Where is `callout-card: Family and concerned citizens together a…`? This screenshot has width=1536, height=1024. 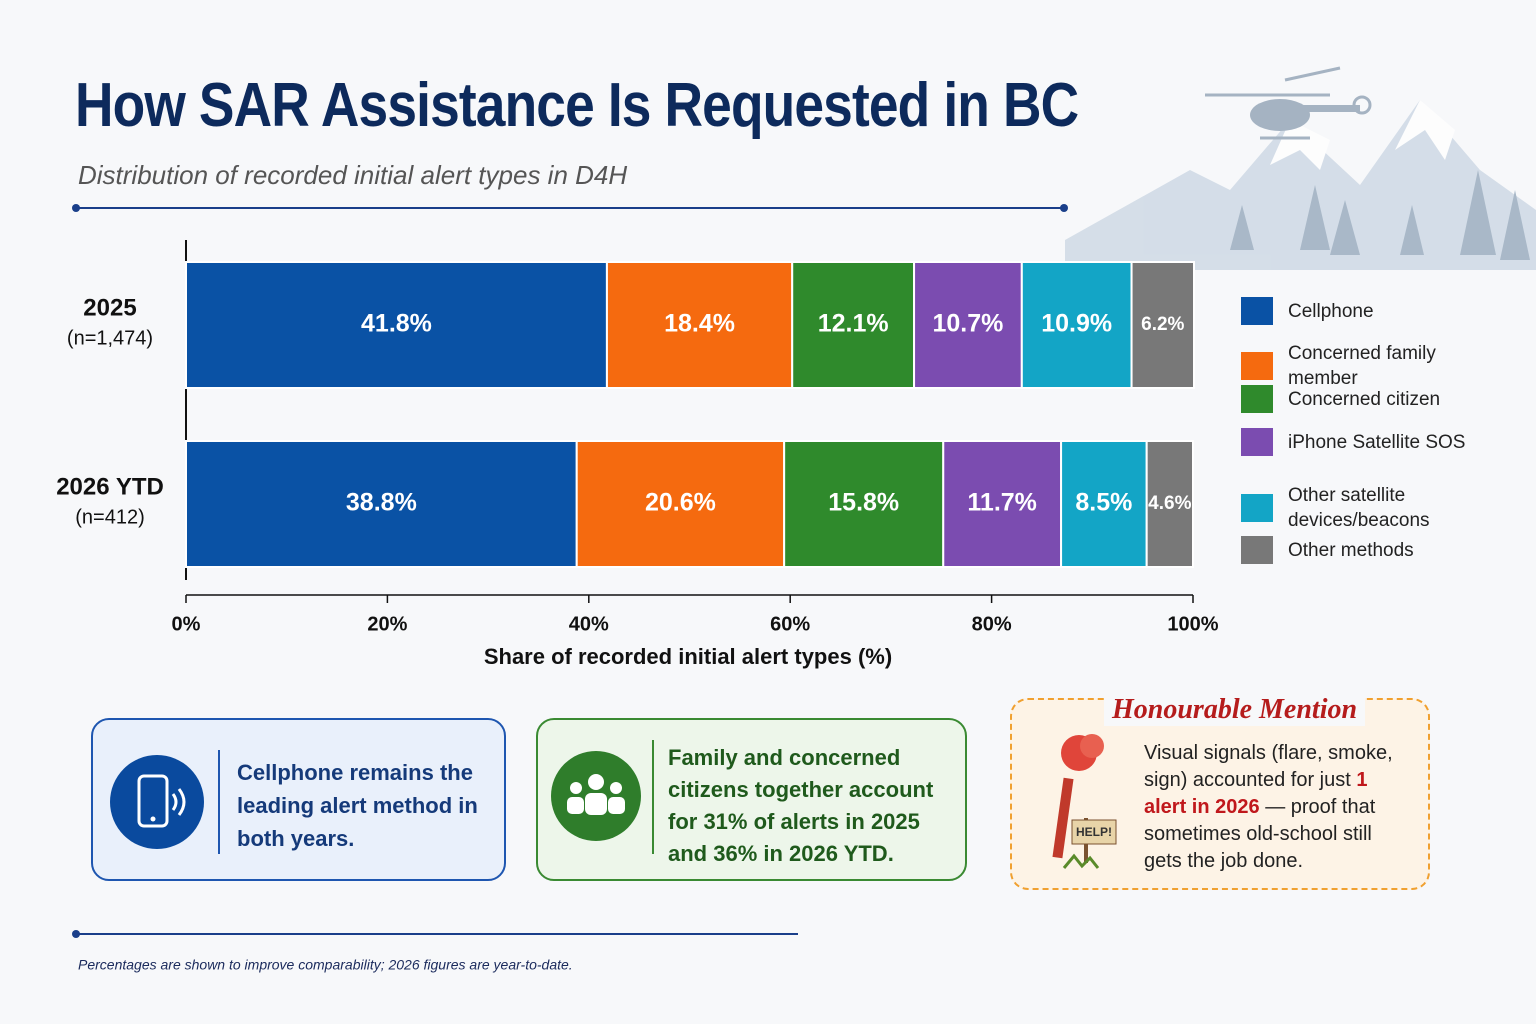
callout-card: Family and concerned citizens together a… is located at coordinates (751, 799).